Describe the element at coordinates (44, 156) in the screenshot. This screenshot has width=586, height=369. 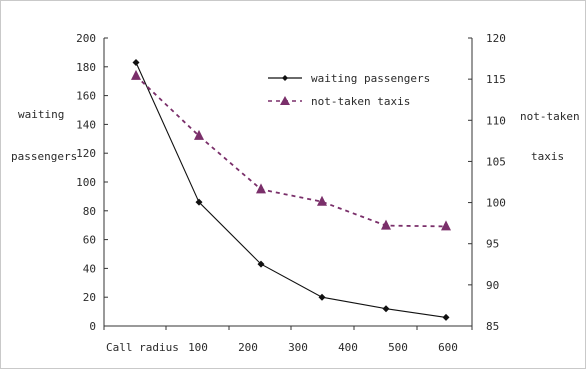
I see `left-axis-label-line-2: passengers` at that location.